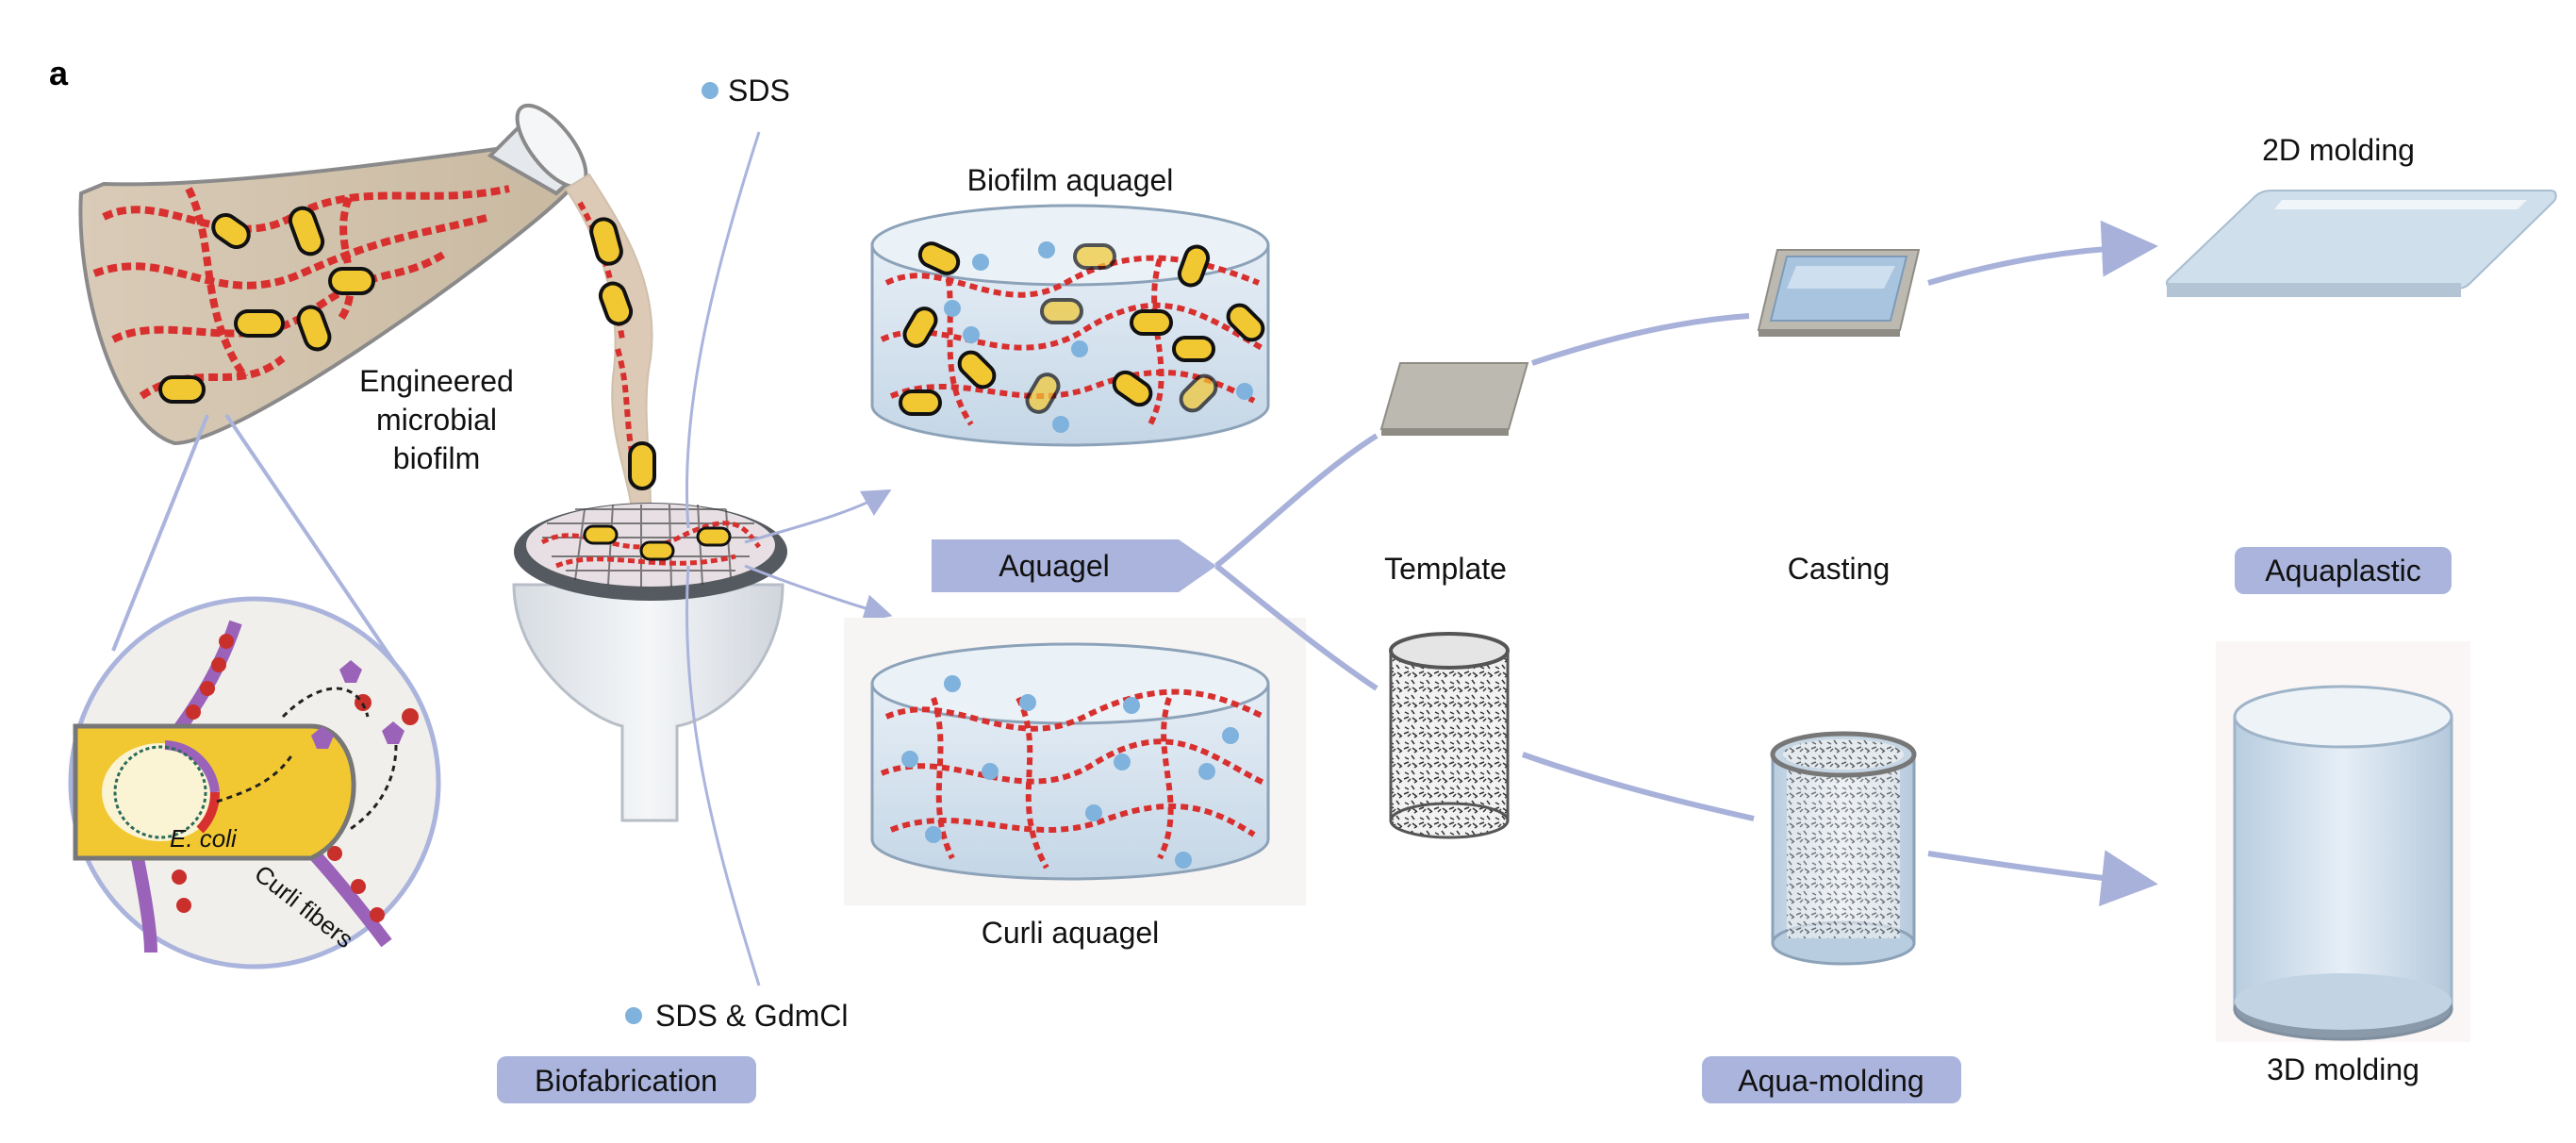  Describe the element at coordinates (1054, 566) in the screenshot. I see `aquagel-tag-label: Aquagel` at that location.